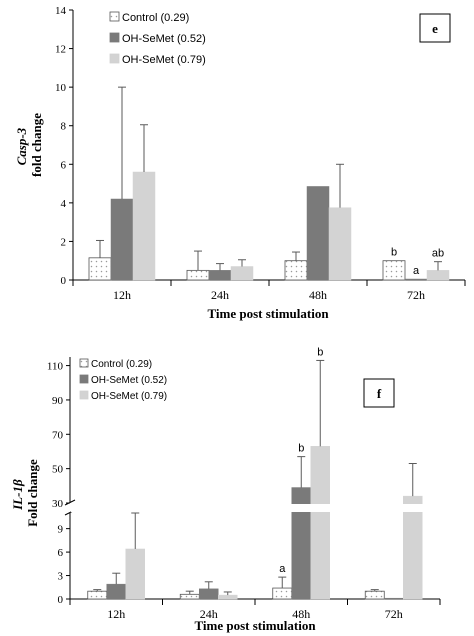 The image size is (474, 636). I want to click on panel-f-y-label-gene: IL-1β, so click(17, 495).